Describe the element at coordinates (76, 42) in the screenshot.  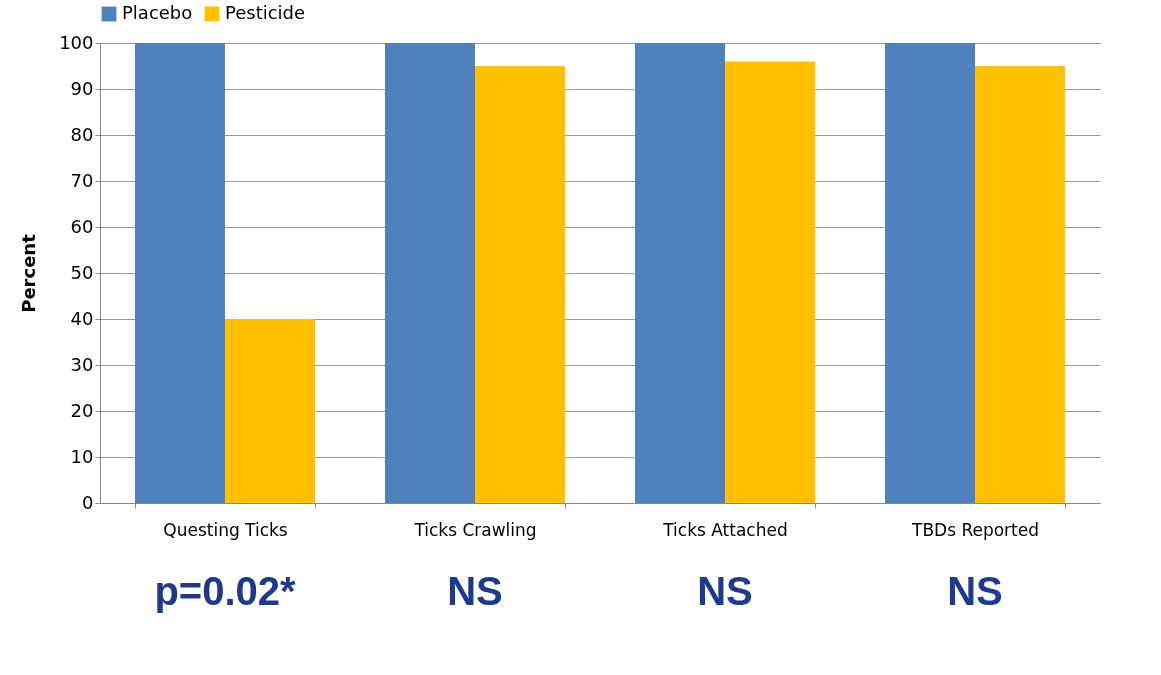
I see `y-tick-label: 100` at that location.